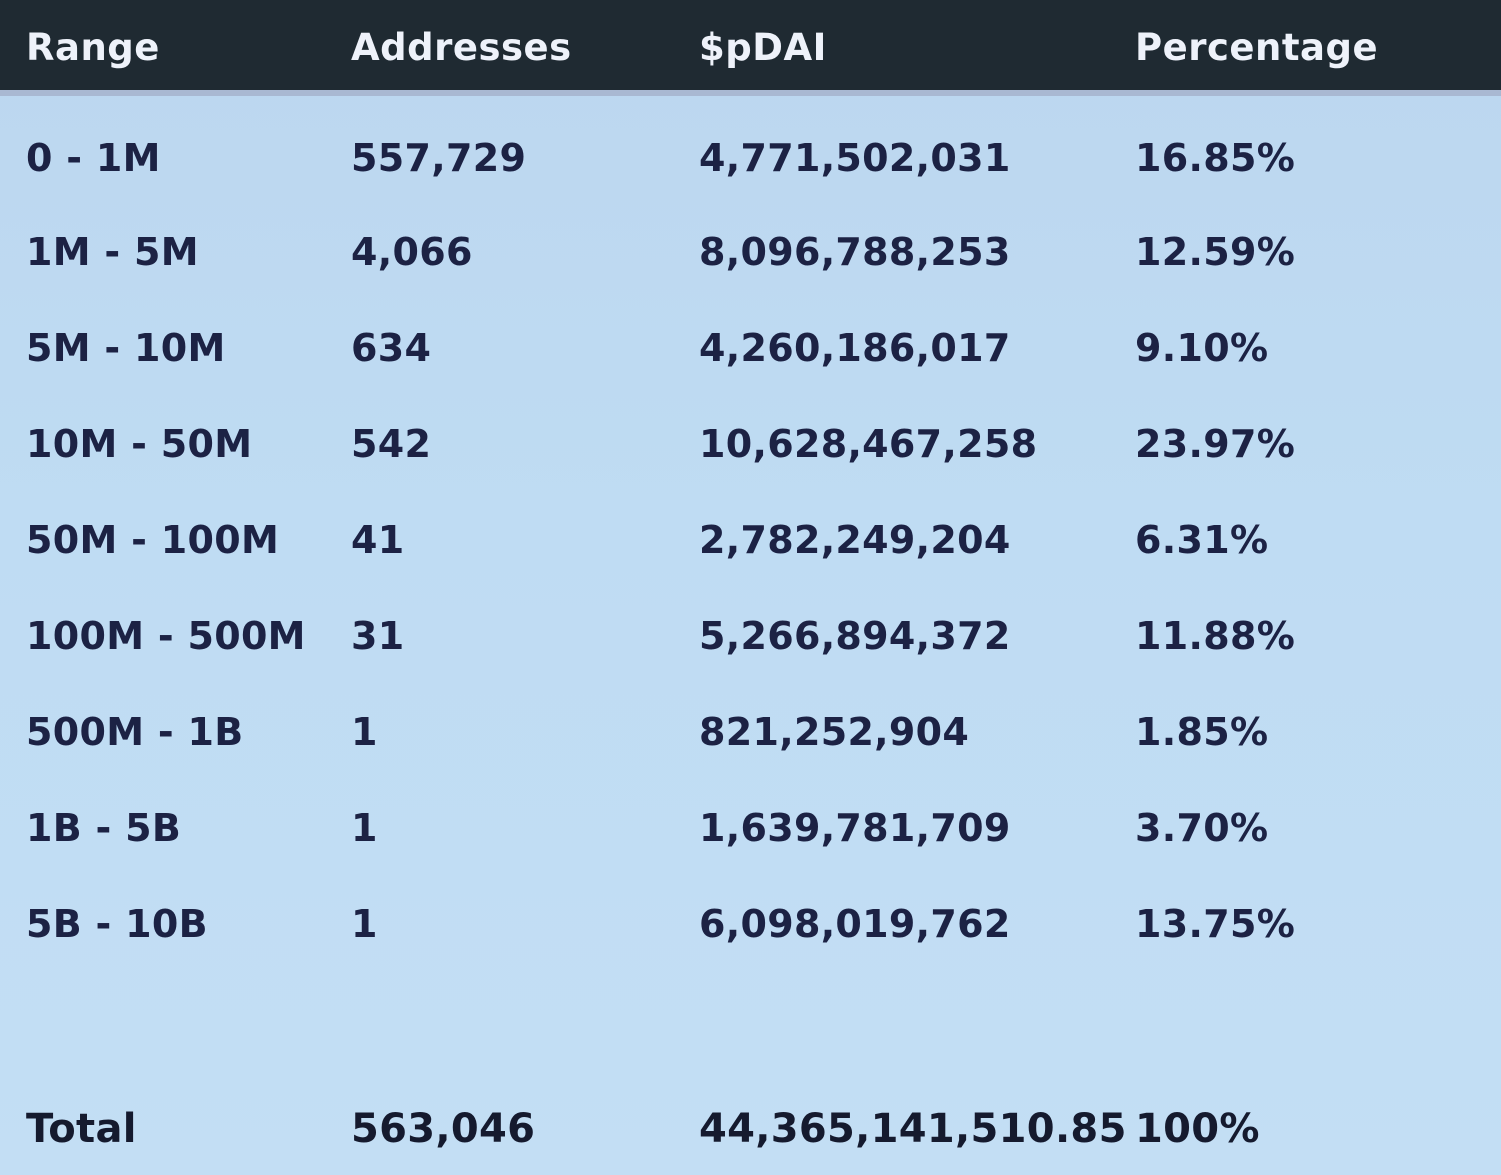  Describe the element at coordinates (1202, 540) in the screenshot. I see `cell-percentage: 6.31%` at that location.